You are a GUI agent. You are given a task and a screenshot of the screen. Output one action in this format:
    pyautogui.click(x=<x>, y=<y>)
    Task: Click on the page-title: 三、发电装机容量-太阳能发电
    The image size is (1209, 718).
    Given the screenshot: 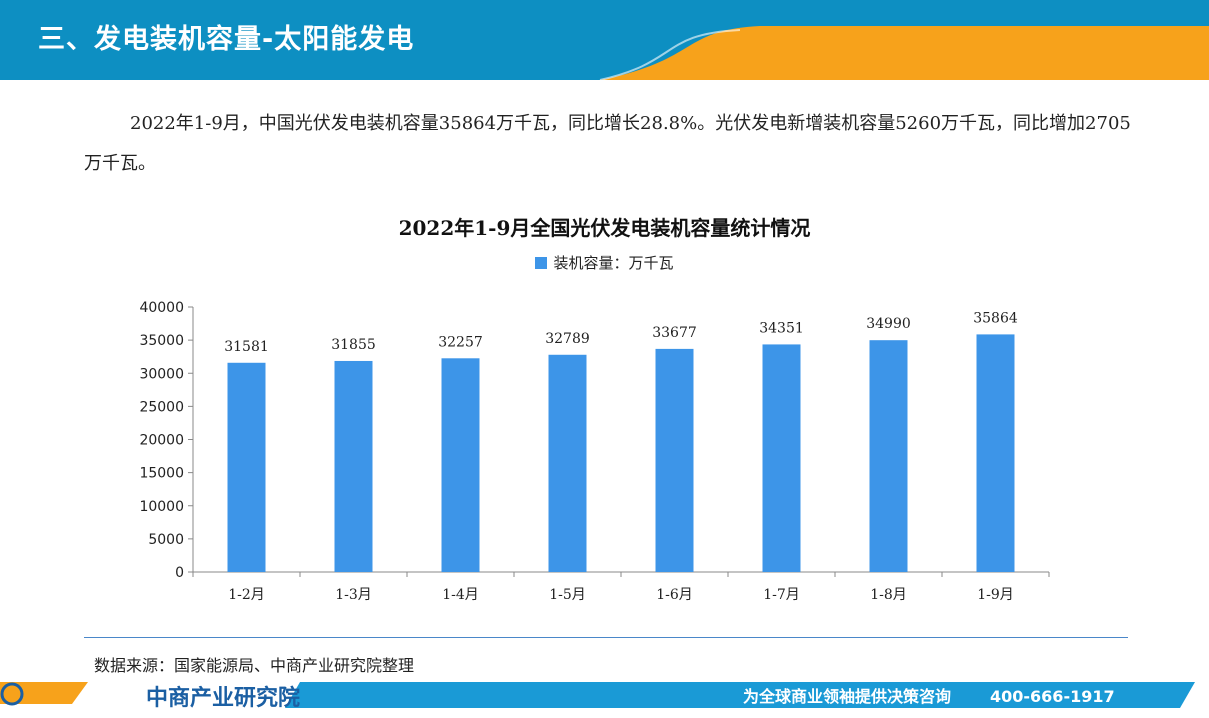 What is the action you would take?
    pyautogui.click(x=226, y=39)
    